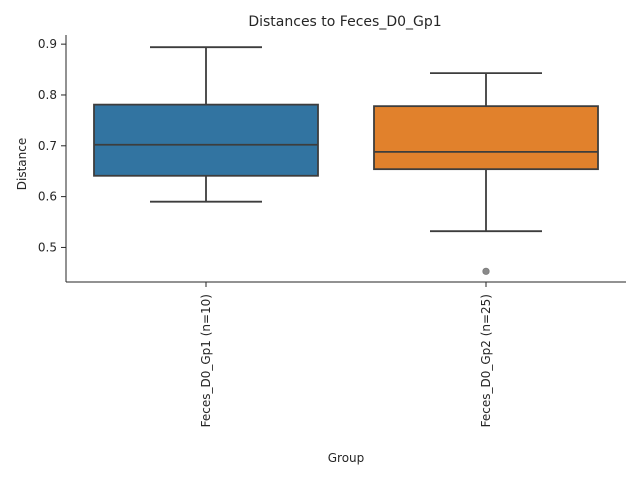 Image resolution: width=640 pixels, height=480 pixels. I want to click on x-axis-label: Group, so click(346, 458).